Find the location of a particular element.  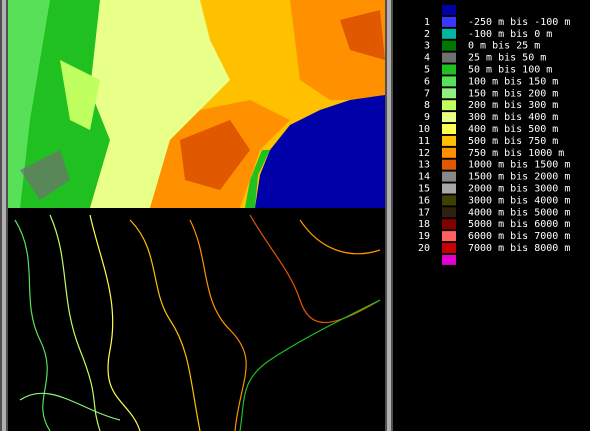

legend-number: 14 is located at coordinates (424, 177).